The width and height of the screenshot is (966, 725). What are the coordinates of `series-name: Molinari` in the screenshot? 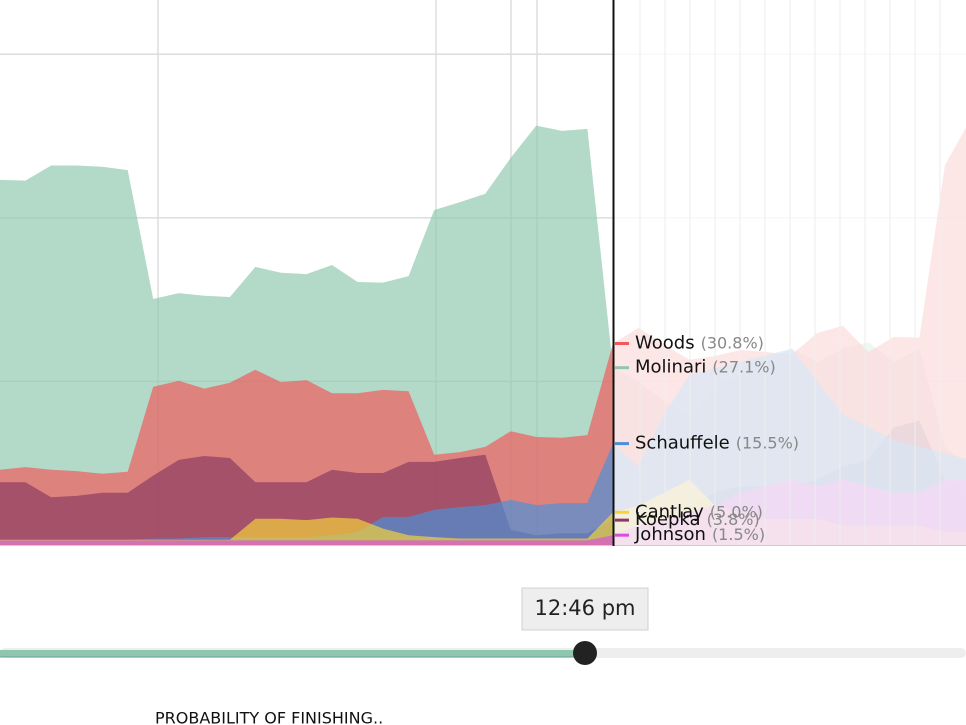 It's located at (670, 367).